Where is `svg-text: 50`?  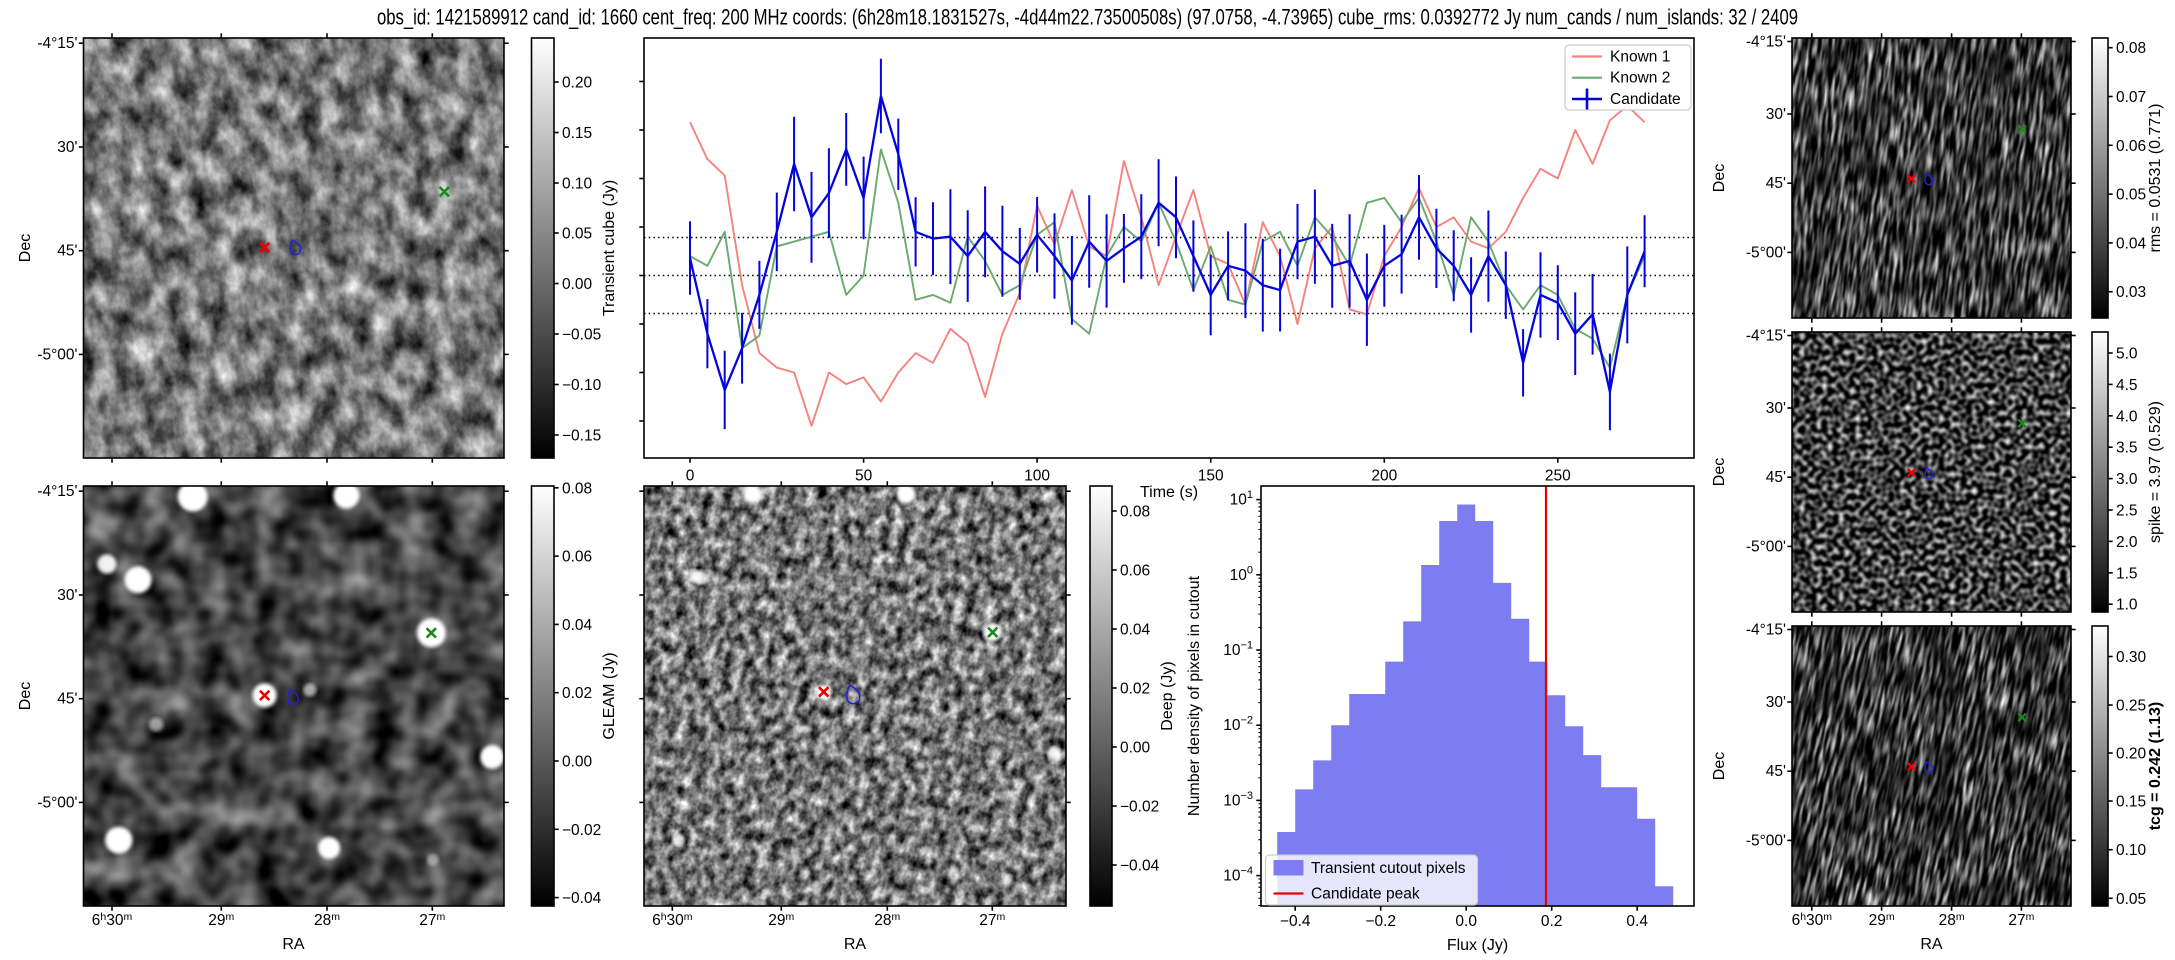 svg-text: 50 is located at coordinates (864, 476).